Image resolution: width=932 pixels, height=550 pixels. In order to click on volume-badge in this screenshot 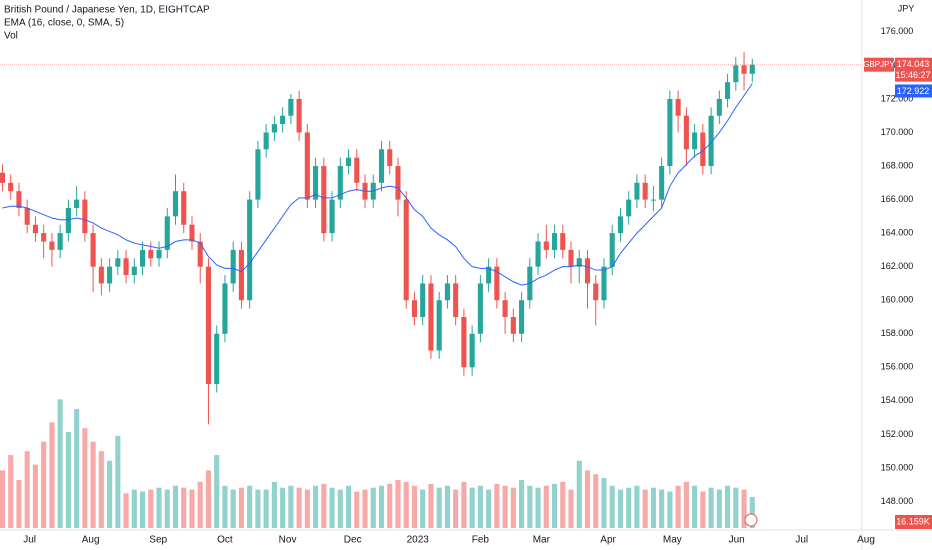, I will do `click(913, 522)`.